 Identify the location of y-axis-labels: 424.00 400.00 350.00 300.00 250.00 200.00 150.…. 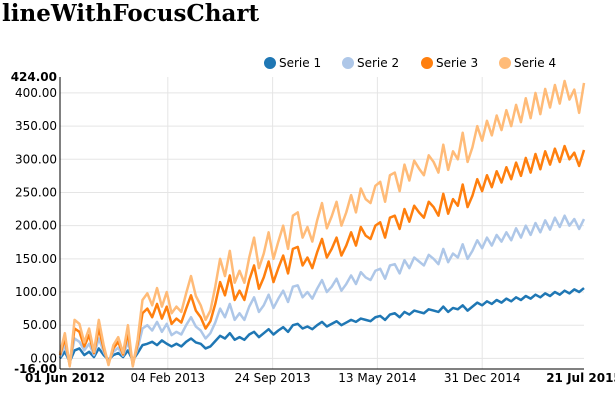
(34, 223).